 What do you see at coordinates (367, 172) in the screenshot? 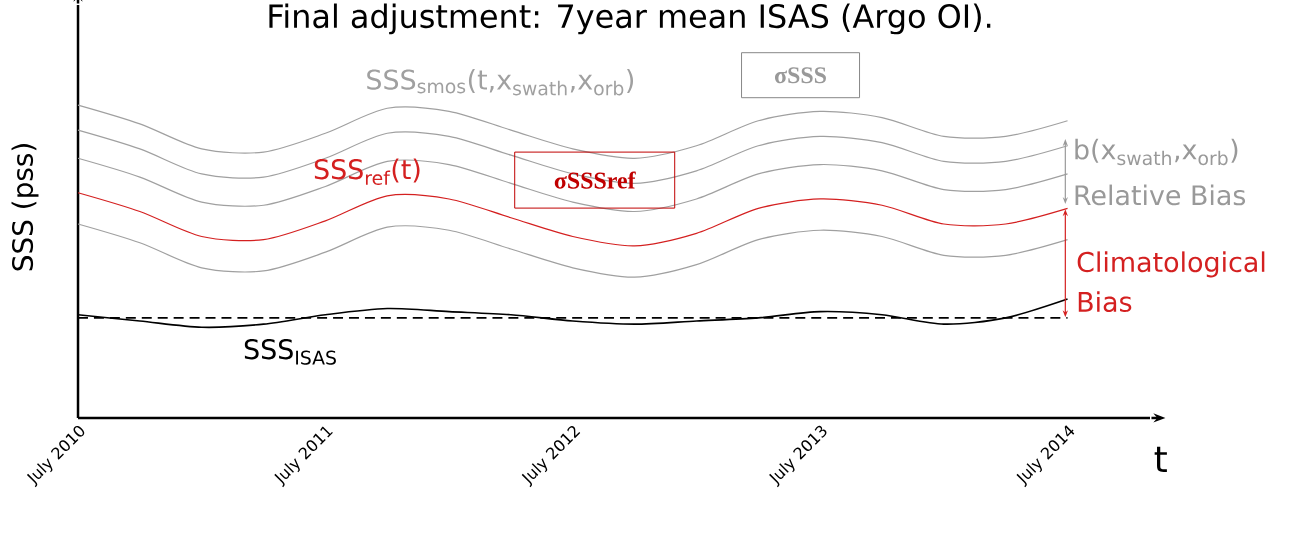
I see `series-label: SSS$_{ref}$(t)` at bounding box center [367, 172].